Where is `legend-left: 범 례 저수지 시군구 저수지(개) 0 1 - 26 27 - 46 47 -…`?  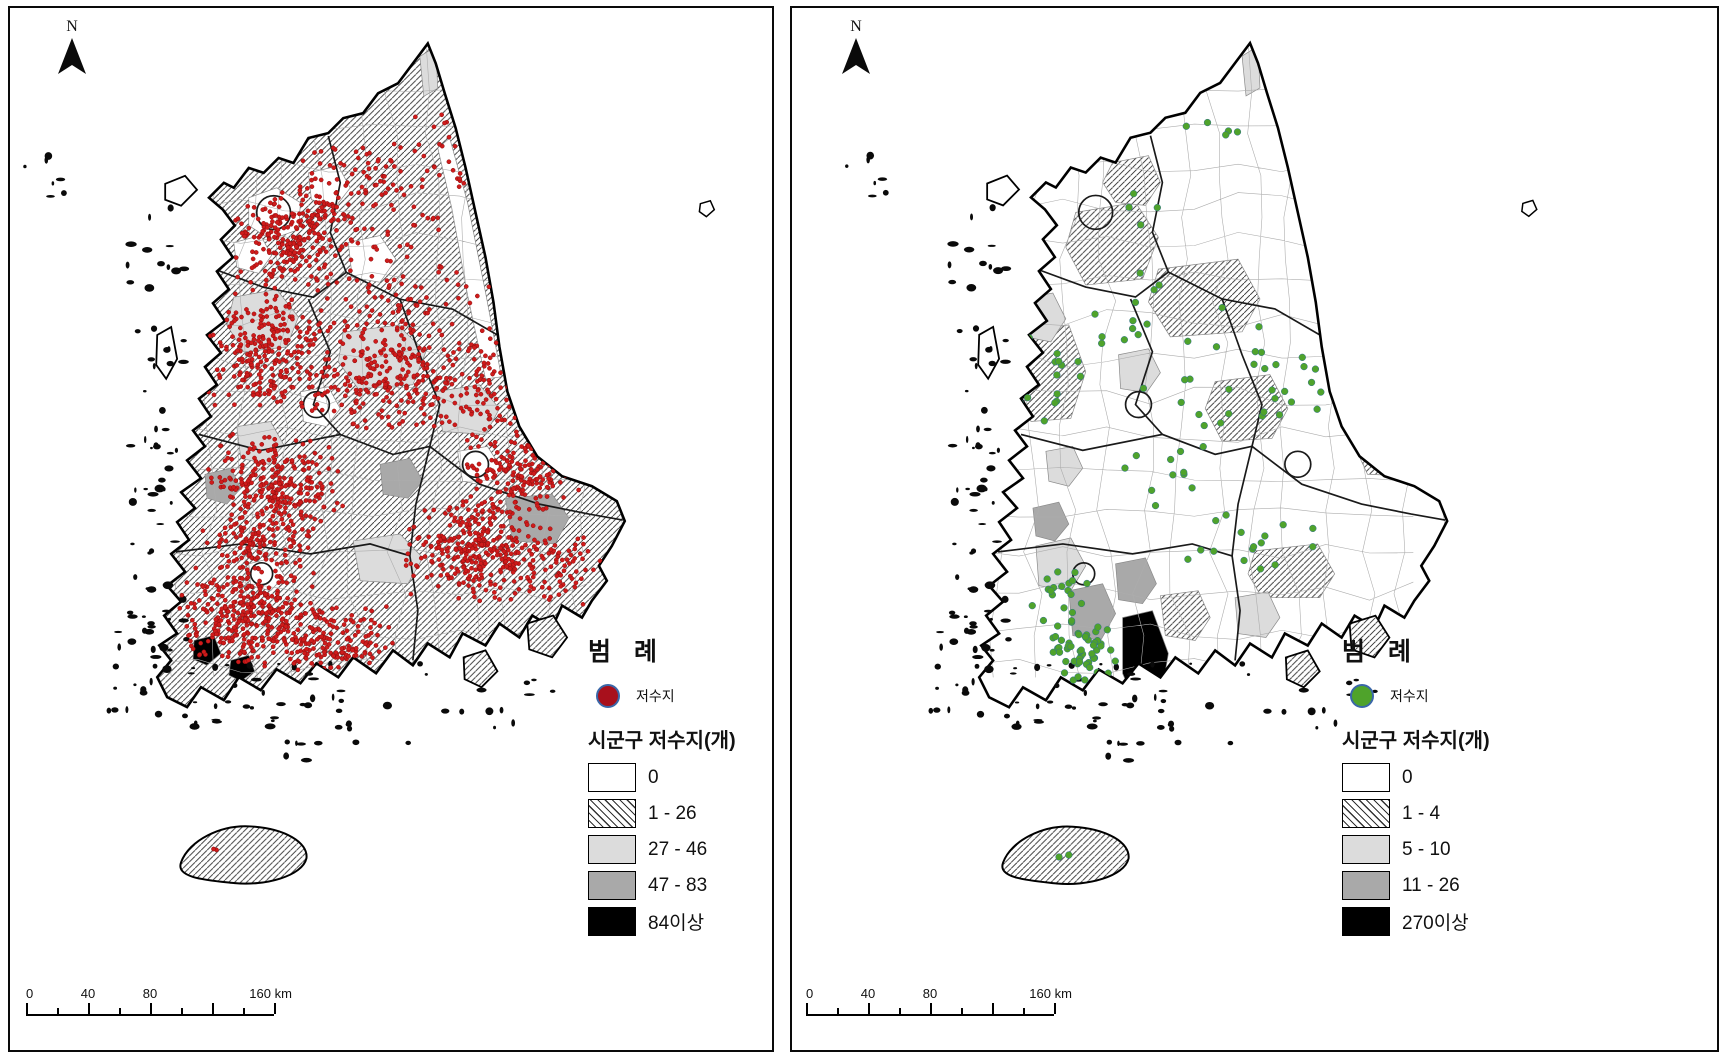 legend-left: 범 례 저수지 시군구 저수지(개) 0 1 - 26 27 - 46 47 -… is located at coordinates (681, 787).